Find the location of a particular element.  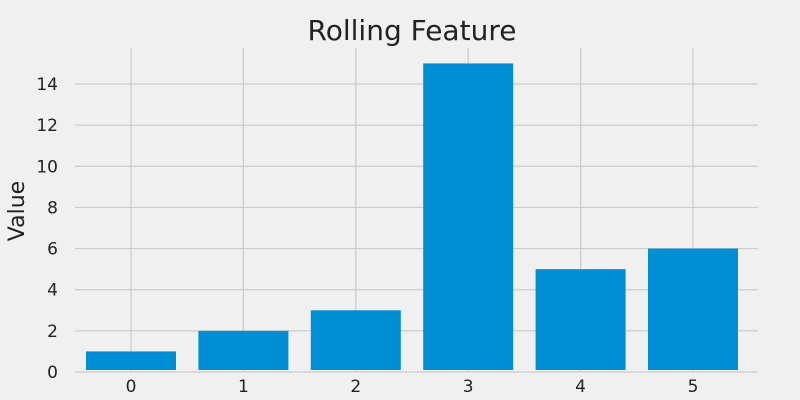

y-axis-ticks: 0 2 4 6 8 10 12 14 is located at coordinates (47, 229).